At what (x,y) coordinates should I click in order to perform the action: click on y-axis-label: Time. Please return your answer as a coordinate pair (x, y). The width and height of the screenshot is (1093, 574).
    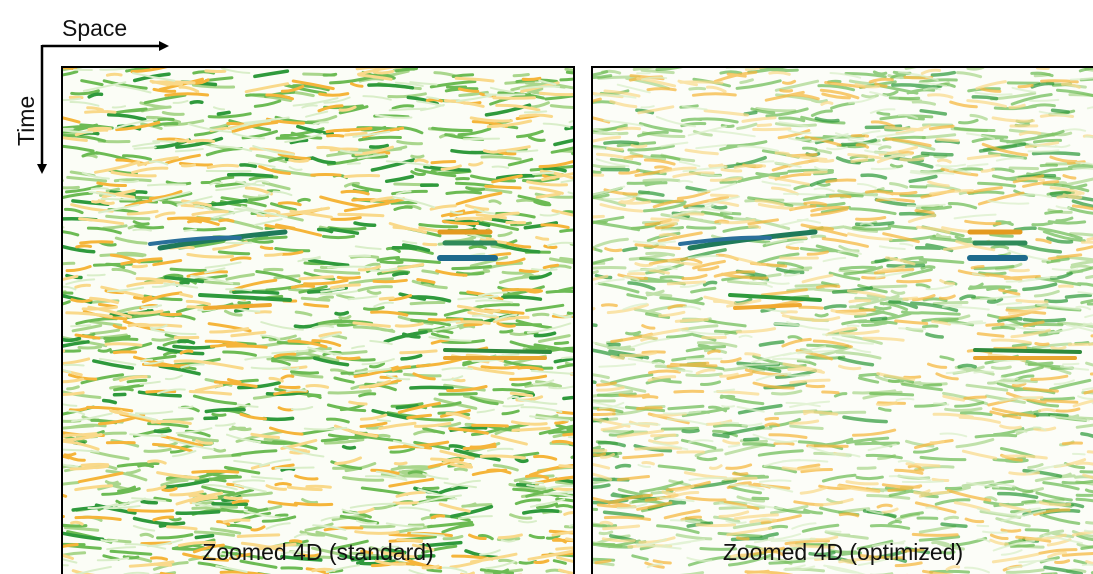
    Looking at the image, I should click on (26, 121).